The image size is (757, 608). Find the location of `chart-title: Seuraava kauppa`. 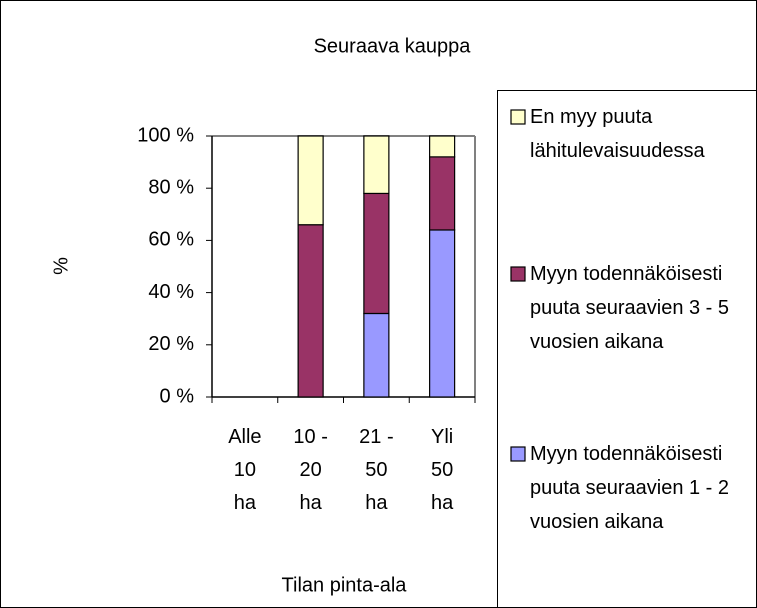

chart-title: Seuraava kauppa is located at coordinates (393, 46).